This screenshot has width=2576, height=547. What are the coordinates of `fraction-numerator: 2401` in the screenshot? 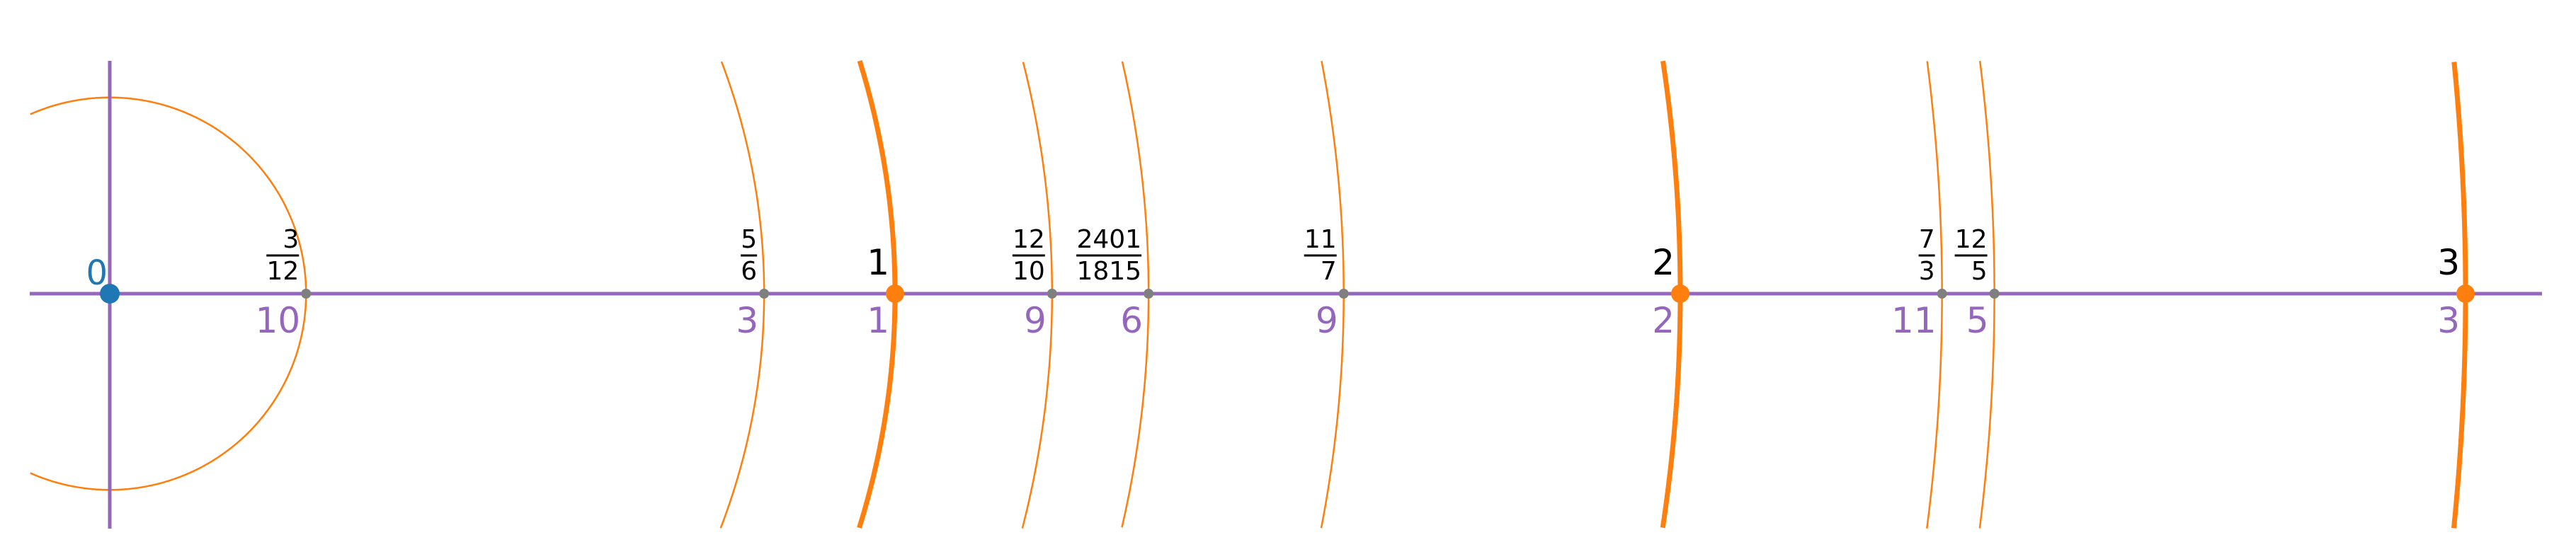 It's located at (1108, 239).